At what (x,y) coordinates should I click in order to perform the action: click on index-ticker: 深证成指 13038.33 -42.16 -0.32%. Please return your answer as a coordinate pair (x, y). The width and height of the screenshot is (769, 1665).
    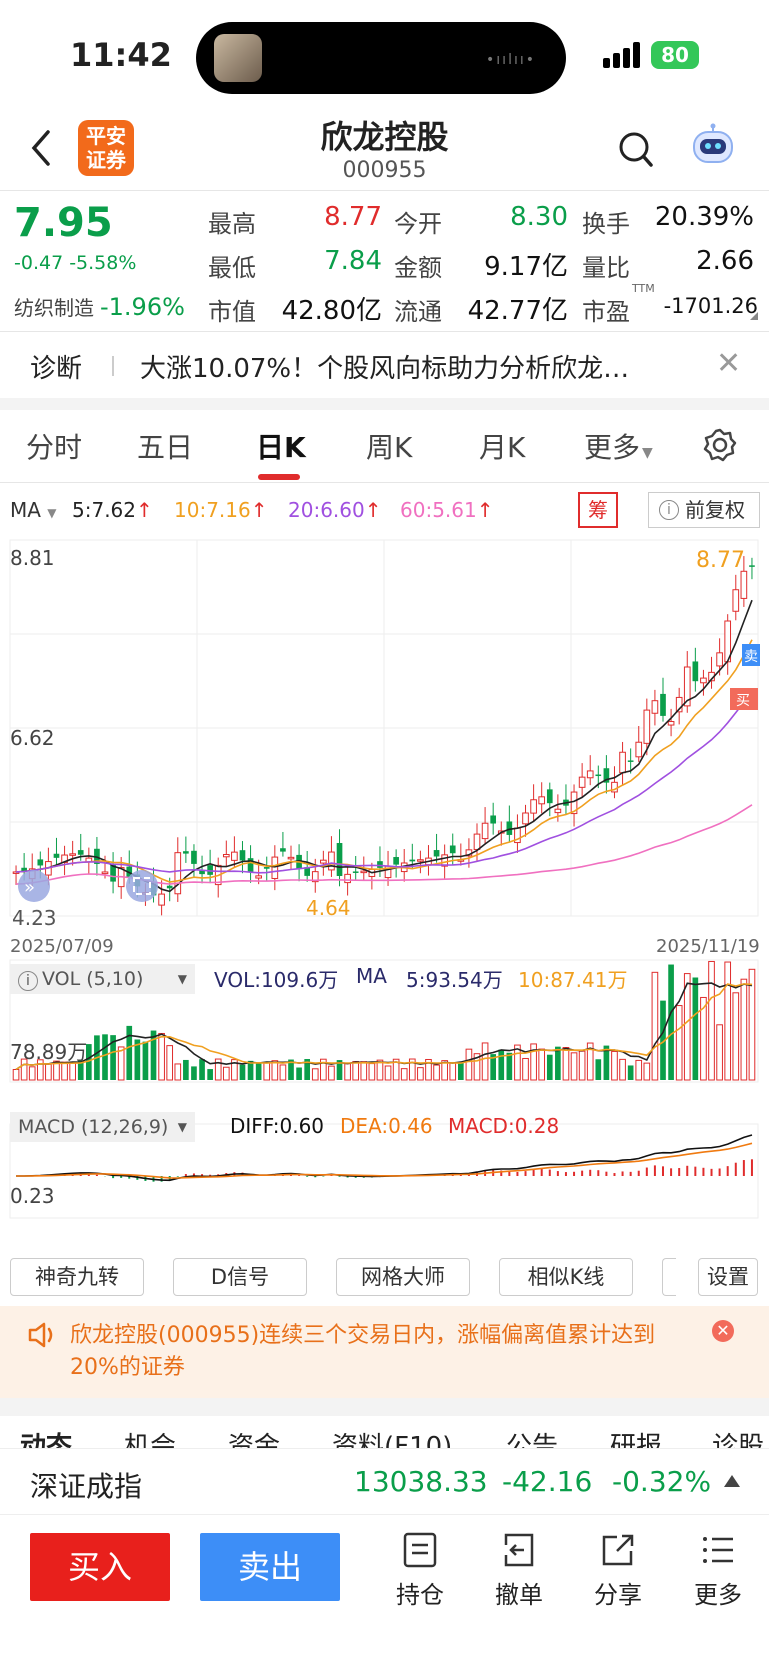
    Looking at the image, I should click on (384, 1481).